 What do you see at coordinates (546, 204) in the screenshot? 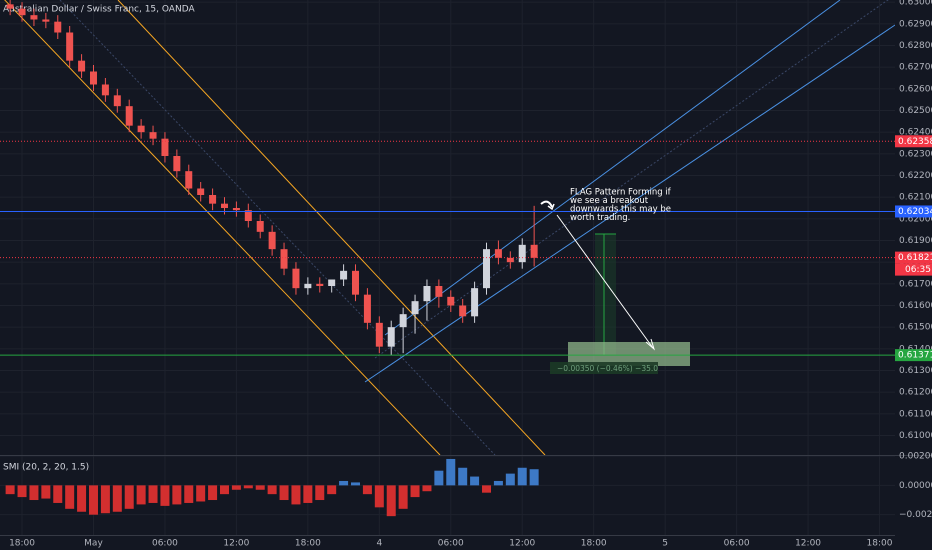
I see `curved-arrow` at bounding box center [546, 204].